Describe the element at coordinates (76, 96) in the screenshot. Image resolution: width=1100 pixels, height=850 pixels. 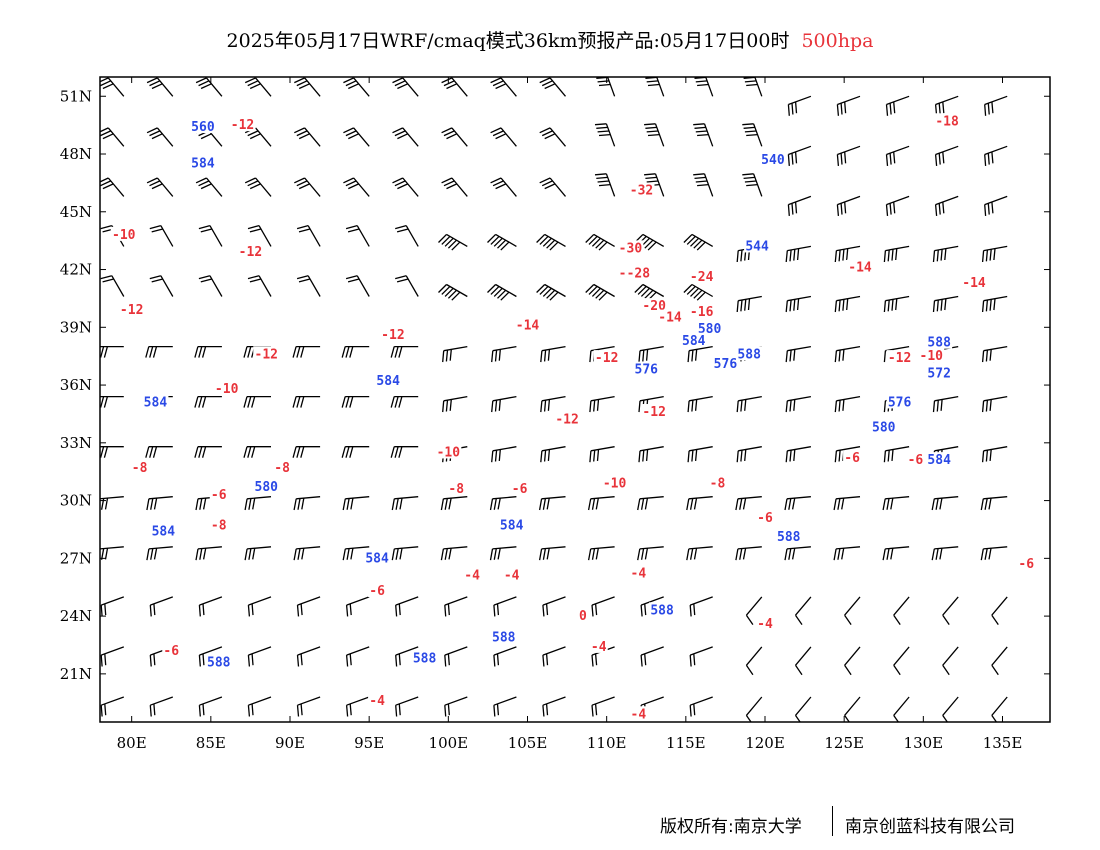
I see `y-tick-label: 51N` at that location.